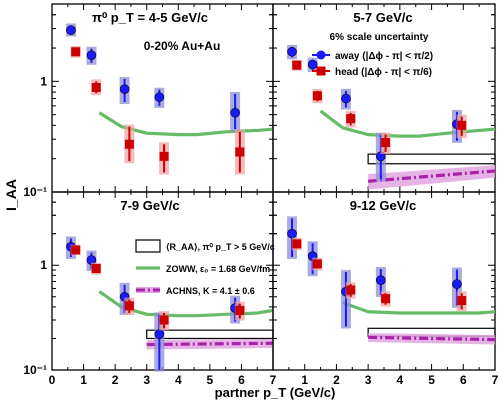 This screenshot has width=500, height=403. Describe the element at coordinates (35, 192) in the screenshot. I see `y-tick-label: 10⁻¹` at that location.